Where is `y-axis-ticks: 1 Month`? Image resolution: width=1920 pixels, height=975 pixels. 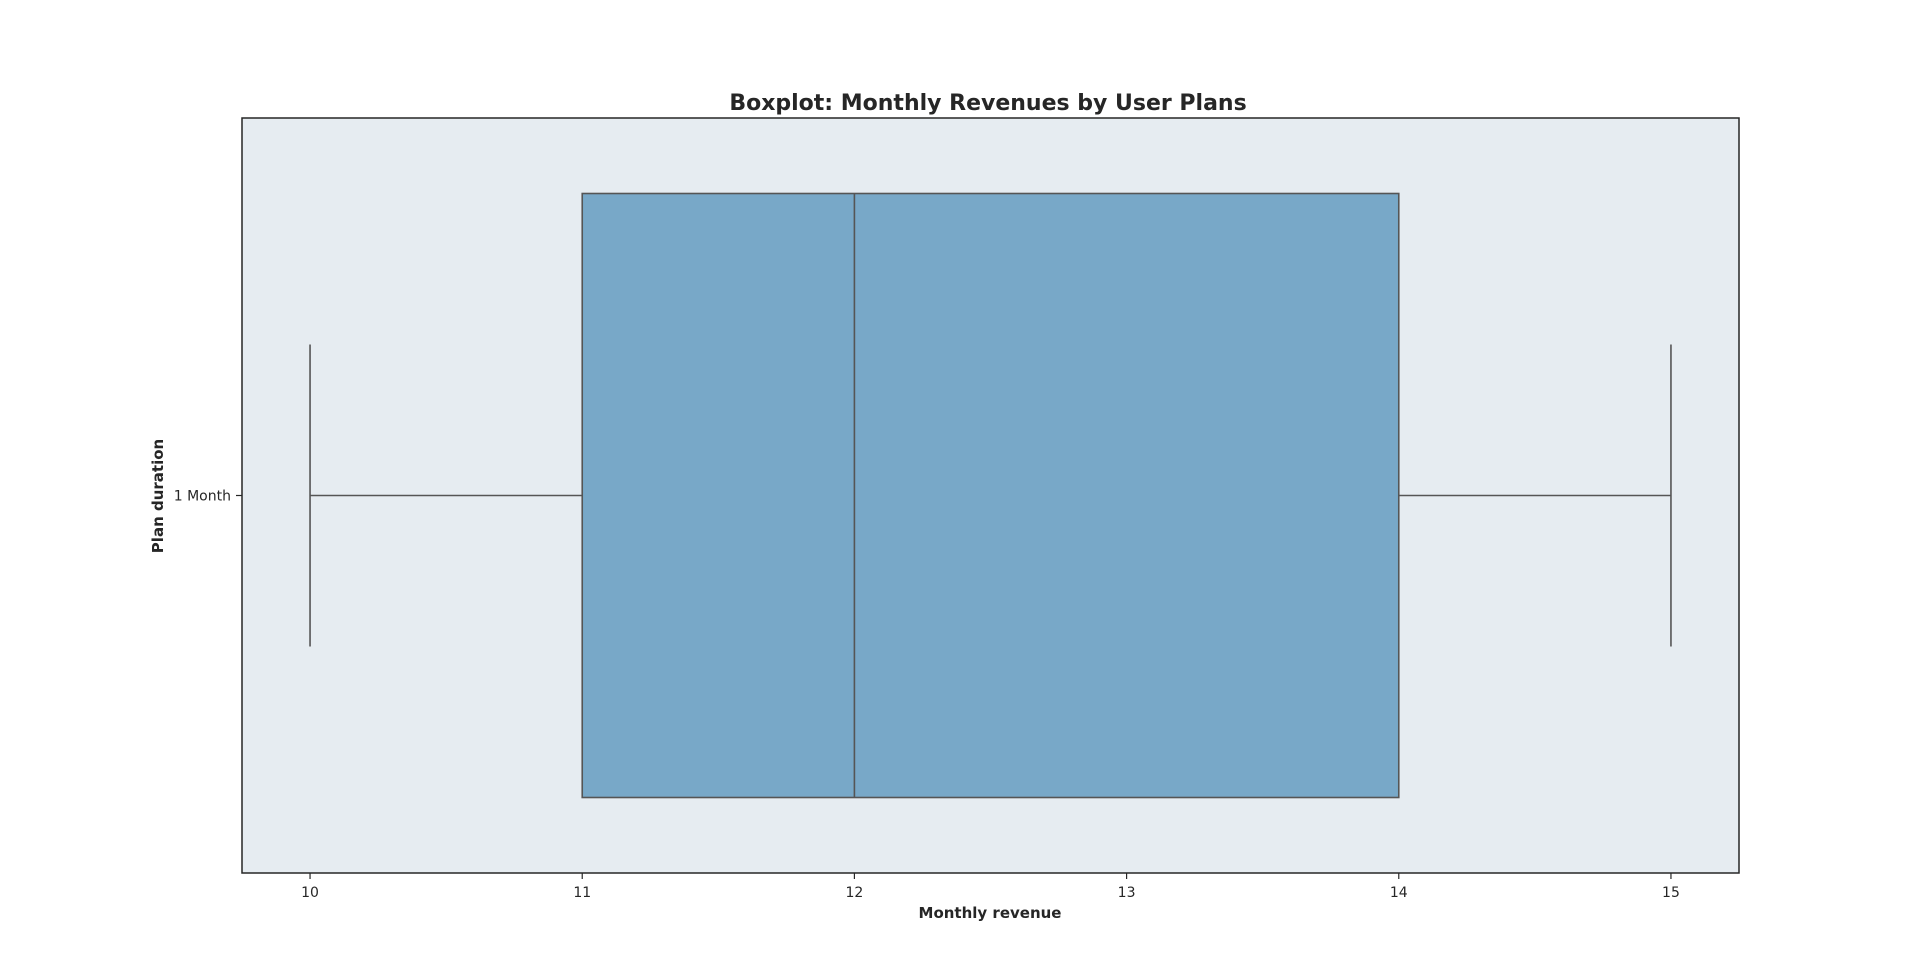 y-axis-ticks: 1 Month is located at coordinates (208, 497).